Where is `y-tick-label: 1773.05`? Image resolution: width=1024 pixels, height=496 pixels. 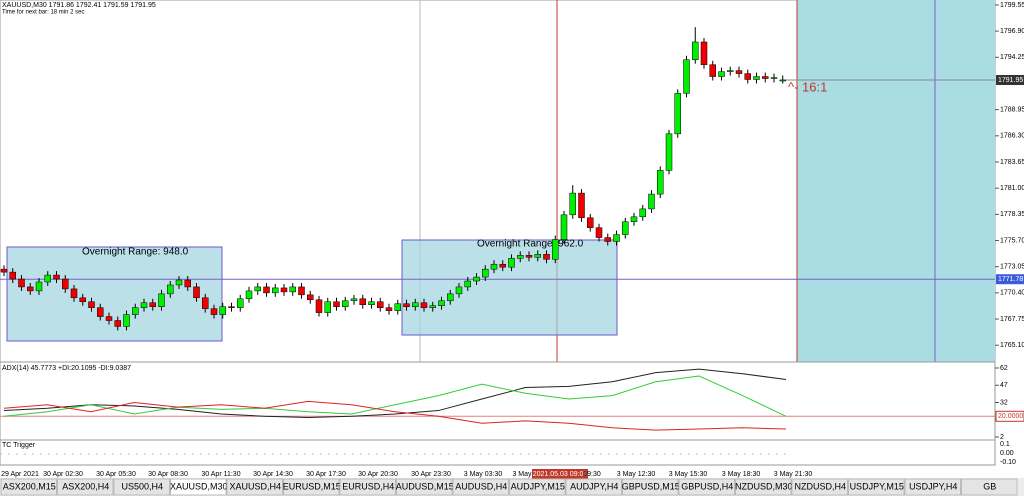 y-tick-label: 1773.05 is located at coordinates (1012, 267).